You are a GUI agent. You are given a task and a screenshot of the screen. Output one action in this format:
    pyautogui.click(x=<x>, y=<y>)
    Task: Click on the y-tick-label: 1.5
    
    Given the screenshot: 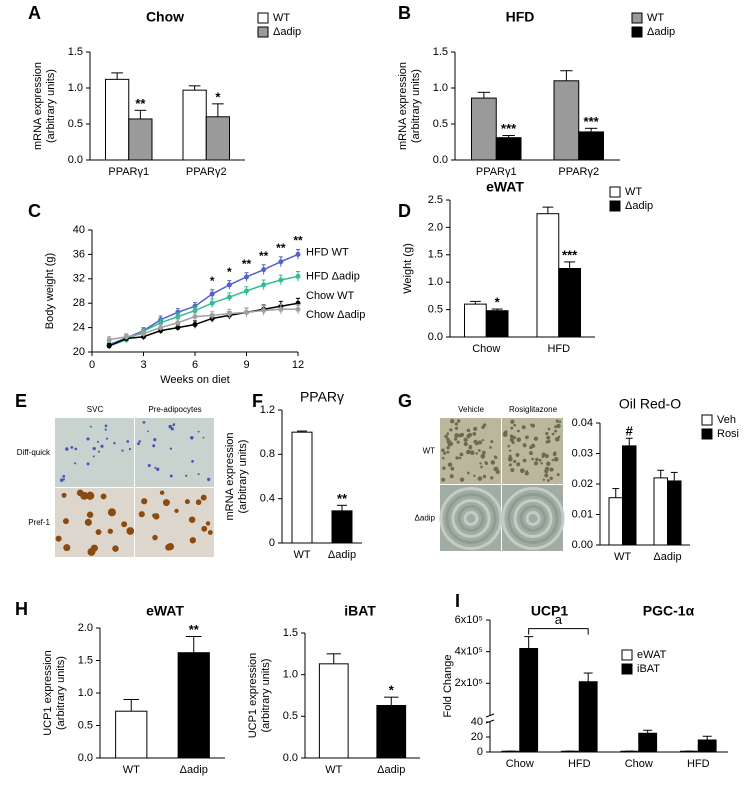 What is the action you would take?
    pyautogui.click(x=290, y=633)
    